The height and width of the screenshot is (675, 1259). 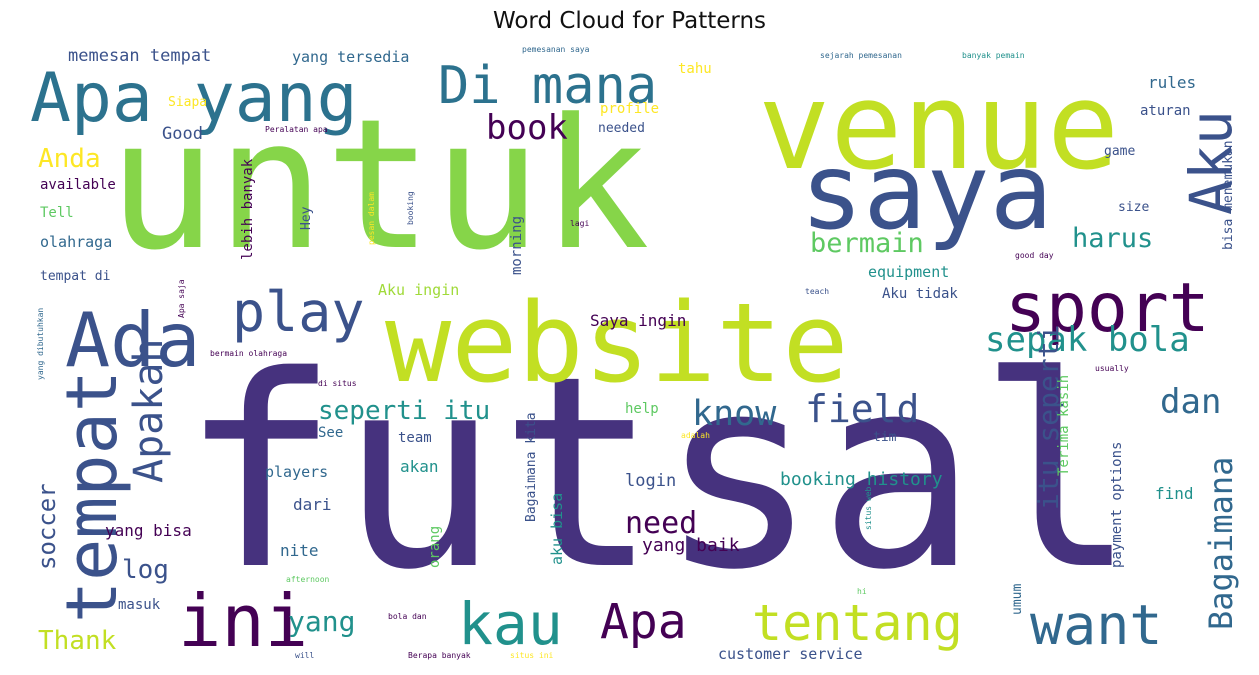 What do you see at coordinates (1064, 425) in the screenshot?
I see `word-terima-kasih: Terima kasih` at bounding box center [1064, 425].